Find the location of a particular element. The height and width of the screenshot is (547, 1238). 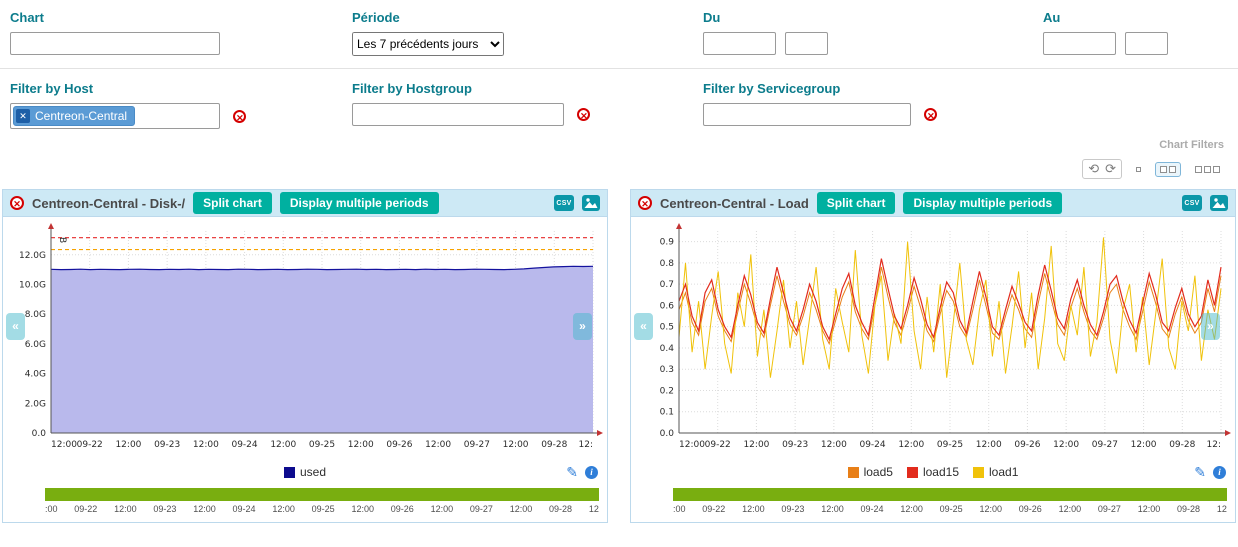

legend-label: used is located at coordinates (313, 472).